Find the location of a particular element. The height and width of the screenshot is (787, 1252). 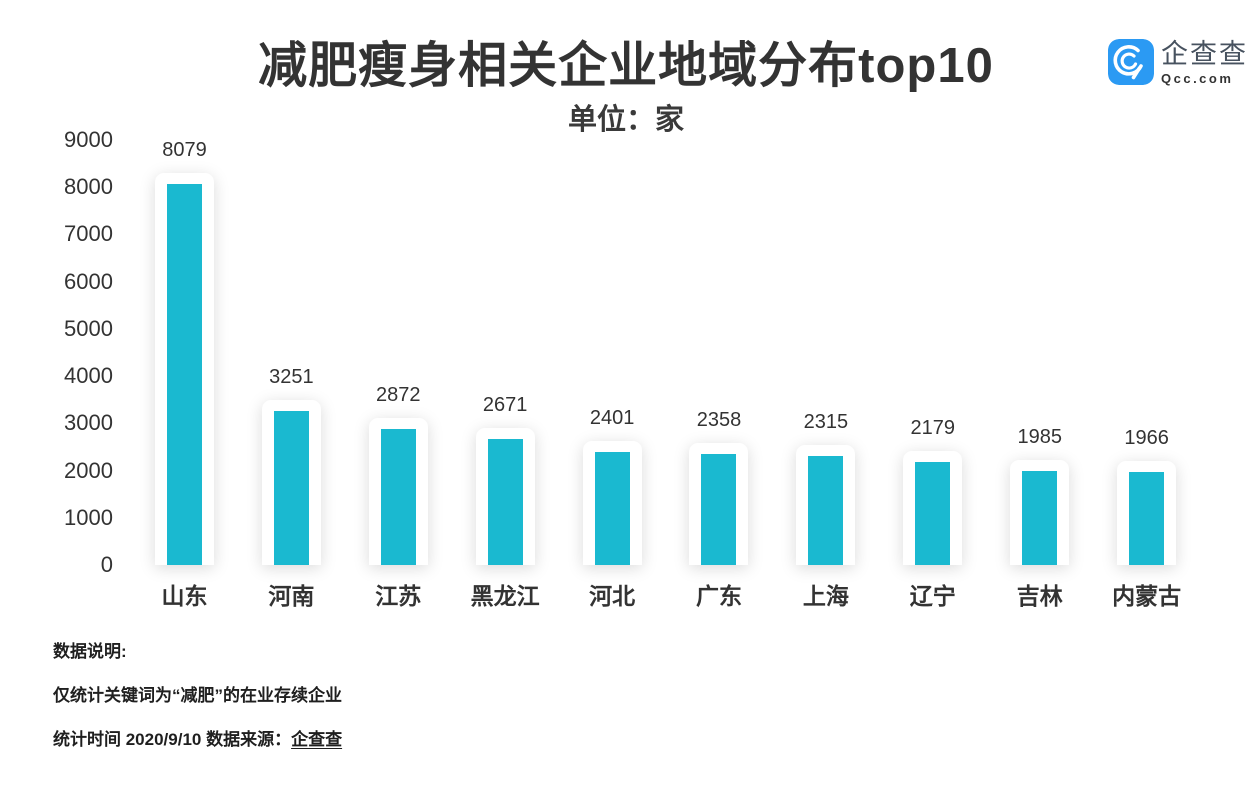

bar-column: 2179 is located at coordinates (932, 491).